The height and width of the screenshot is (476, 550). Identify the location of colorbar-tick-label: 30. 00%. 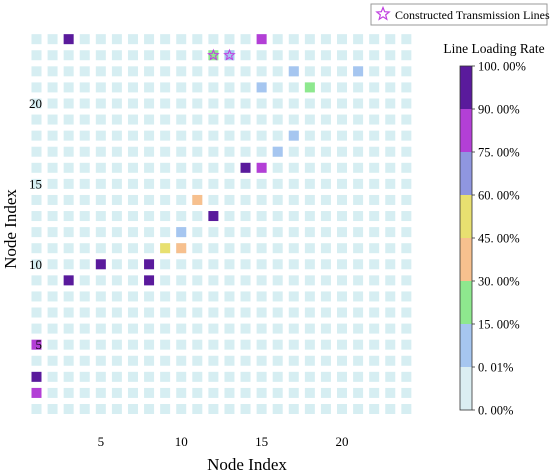
(499, 282).